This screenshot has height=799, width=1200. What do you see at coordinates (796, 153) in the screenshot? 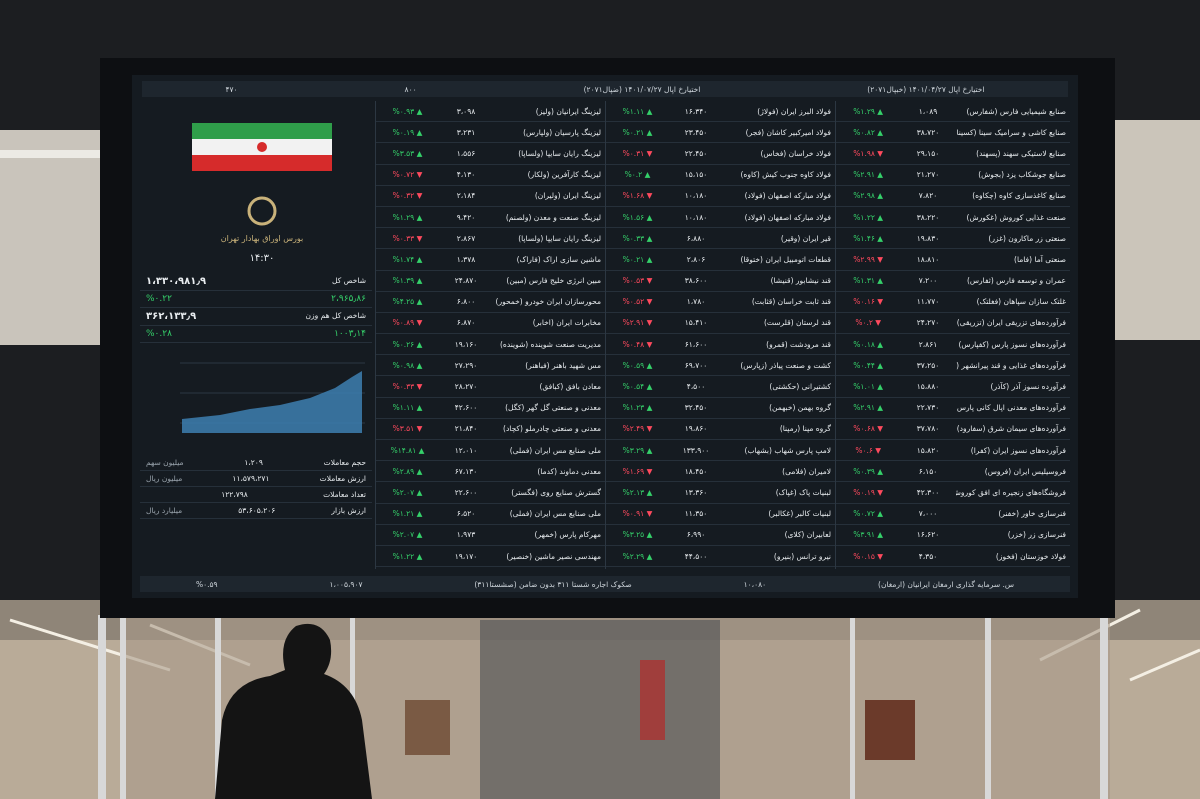
I see `stock-name: فولاد خراسان (فخاس)` at bounding box center [796, 153].